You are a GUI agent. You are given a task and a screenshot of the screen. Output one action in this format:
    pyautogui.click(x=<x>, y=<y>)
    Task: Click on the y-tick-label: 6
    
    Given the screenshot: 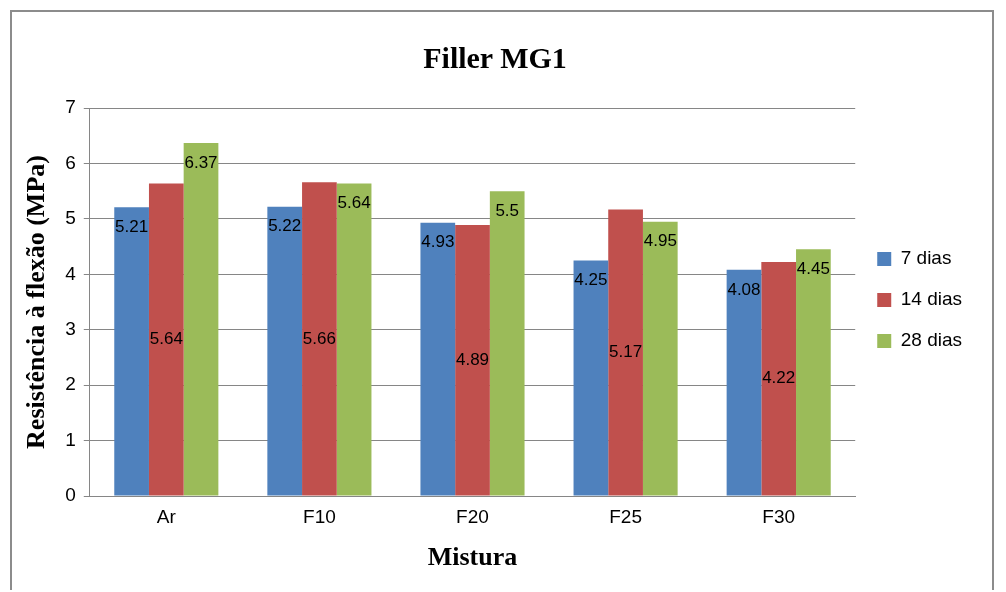 What is the action you would take?
    pyautogui.click(x=70, y=162)
    